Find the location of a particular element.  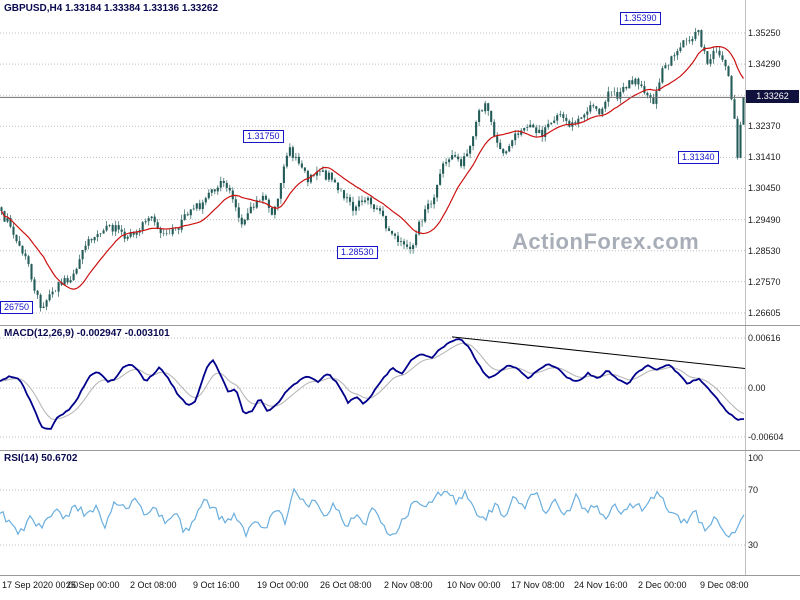

x-axis-label: 2 Dec 00:00 is located at coordinates (662, 585).